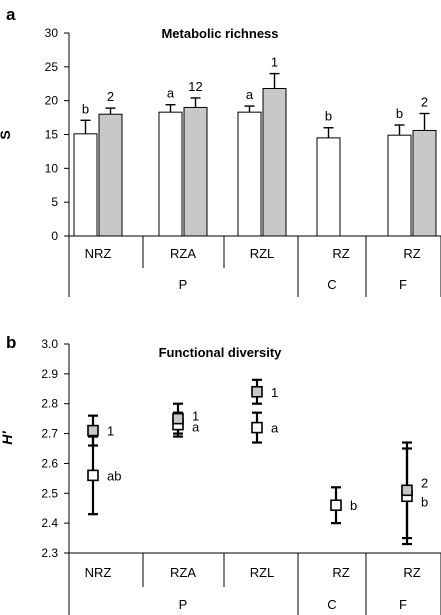 This screenshot has height=615, width=441. I want to click on y-tick-label: 5, so click(54, 202).